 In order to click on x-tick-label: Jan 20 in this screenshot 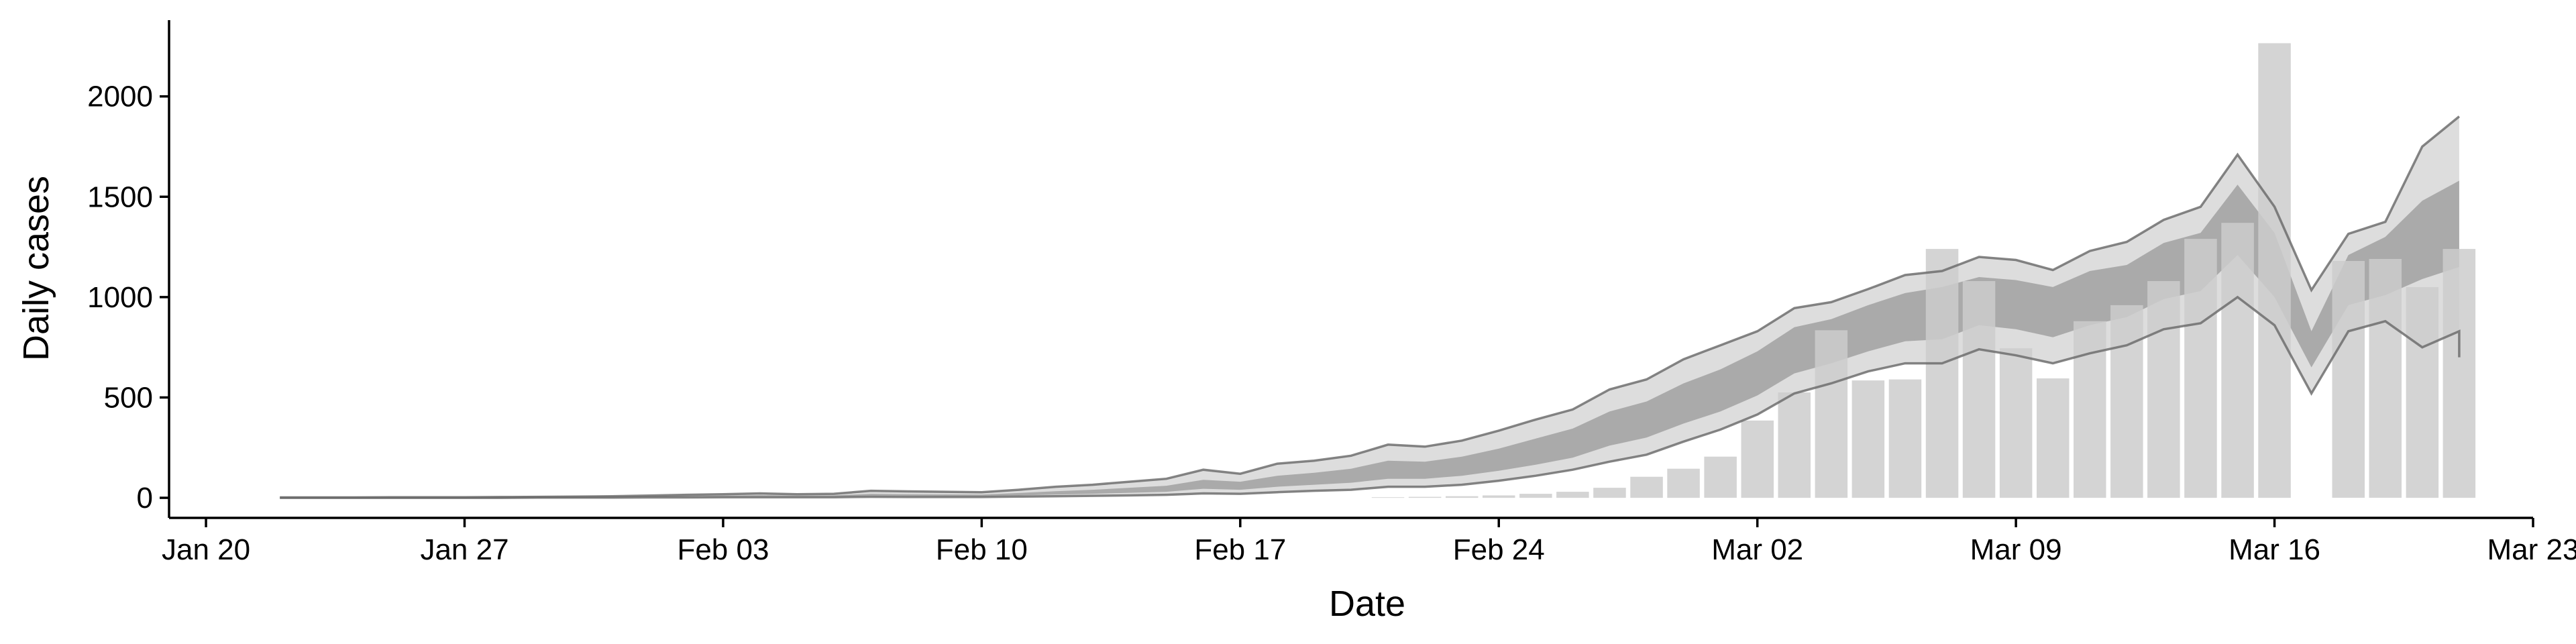, I will do `click(206, 549)`.